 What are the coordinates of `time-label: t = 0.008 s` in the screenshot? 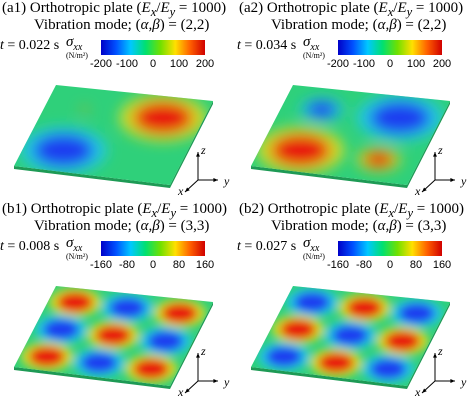 It's located at (29, 247).